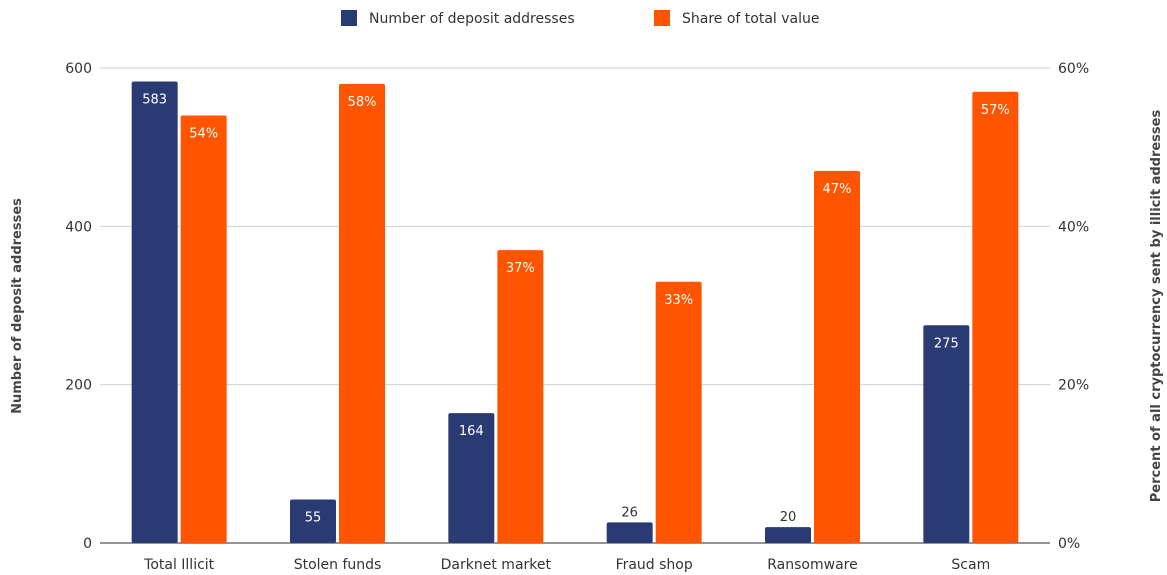 The width and height of the screenshot is (1167, 575). I want to click on category-label-total-illicit: Total Illicit, so click(179, 565).